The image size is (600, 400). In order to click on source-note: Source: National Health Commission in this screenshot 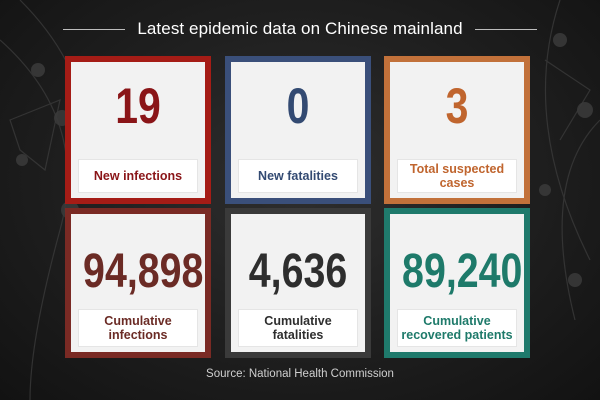, I will do `click(300, 374)`.